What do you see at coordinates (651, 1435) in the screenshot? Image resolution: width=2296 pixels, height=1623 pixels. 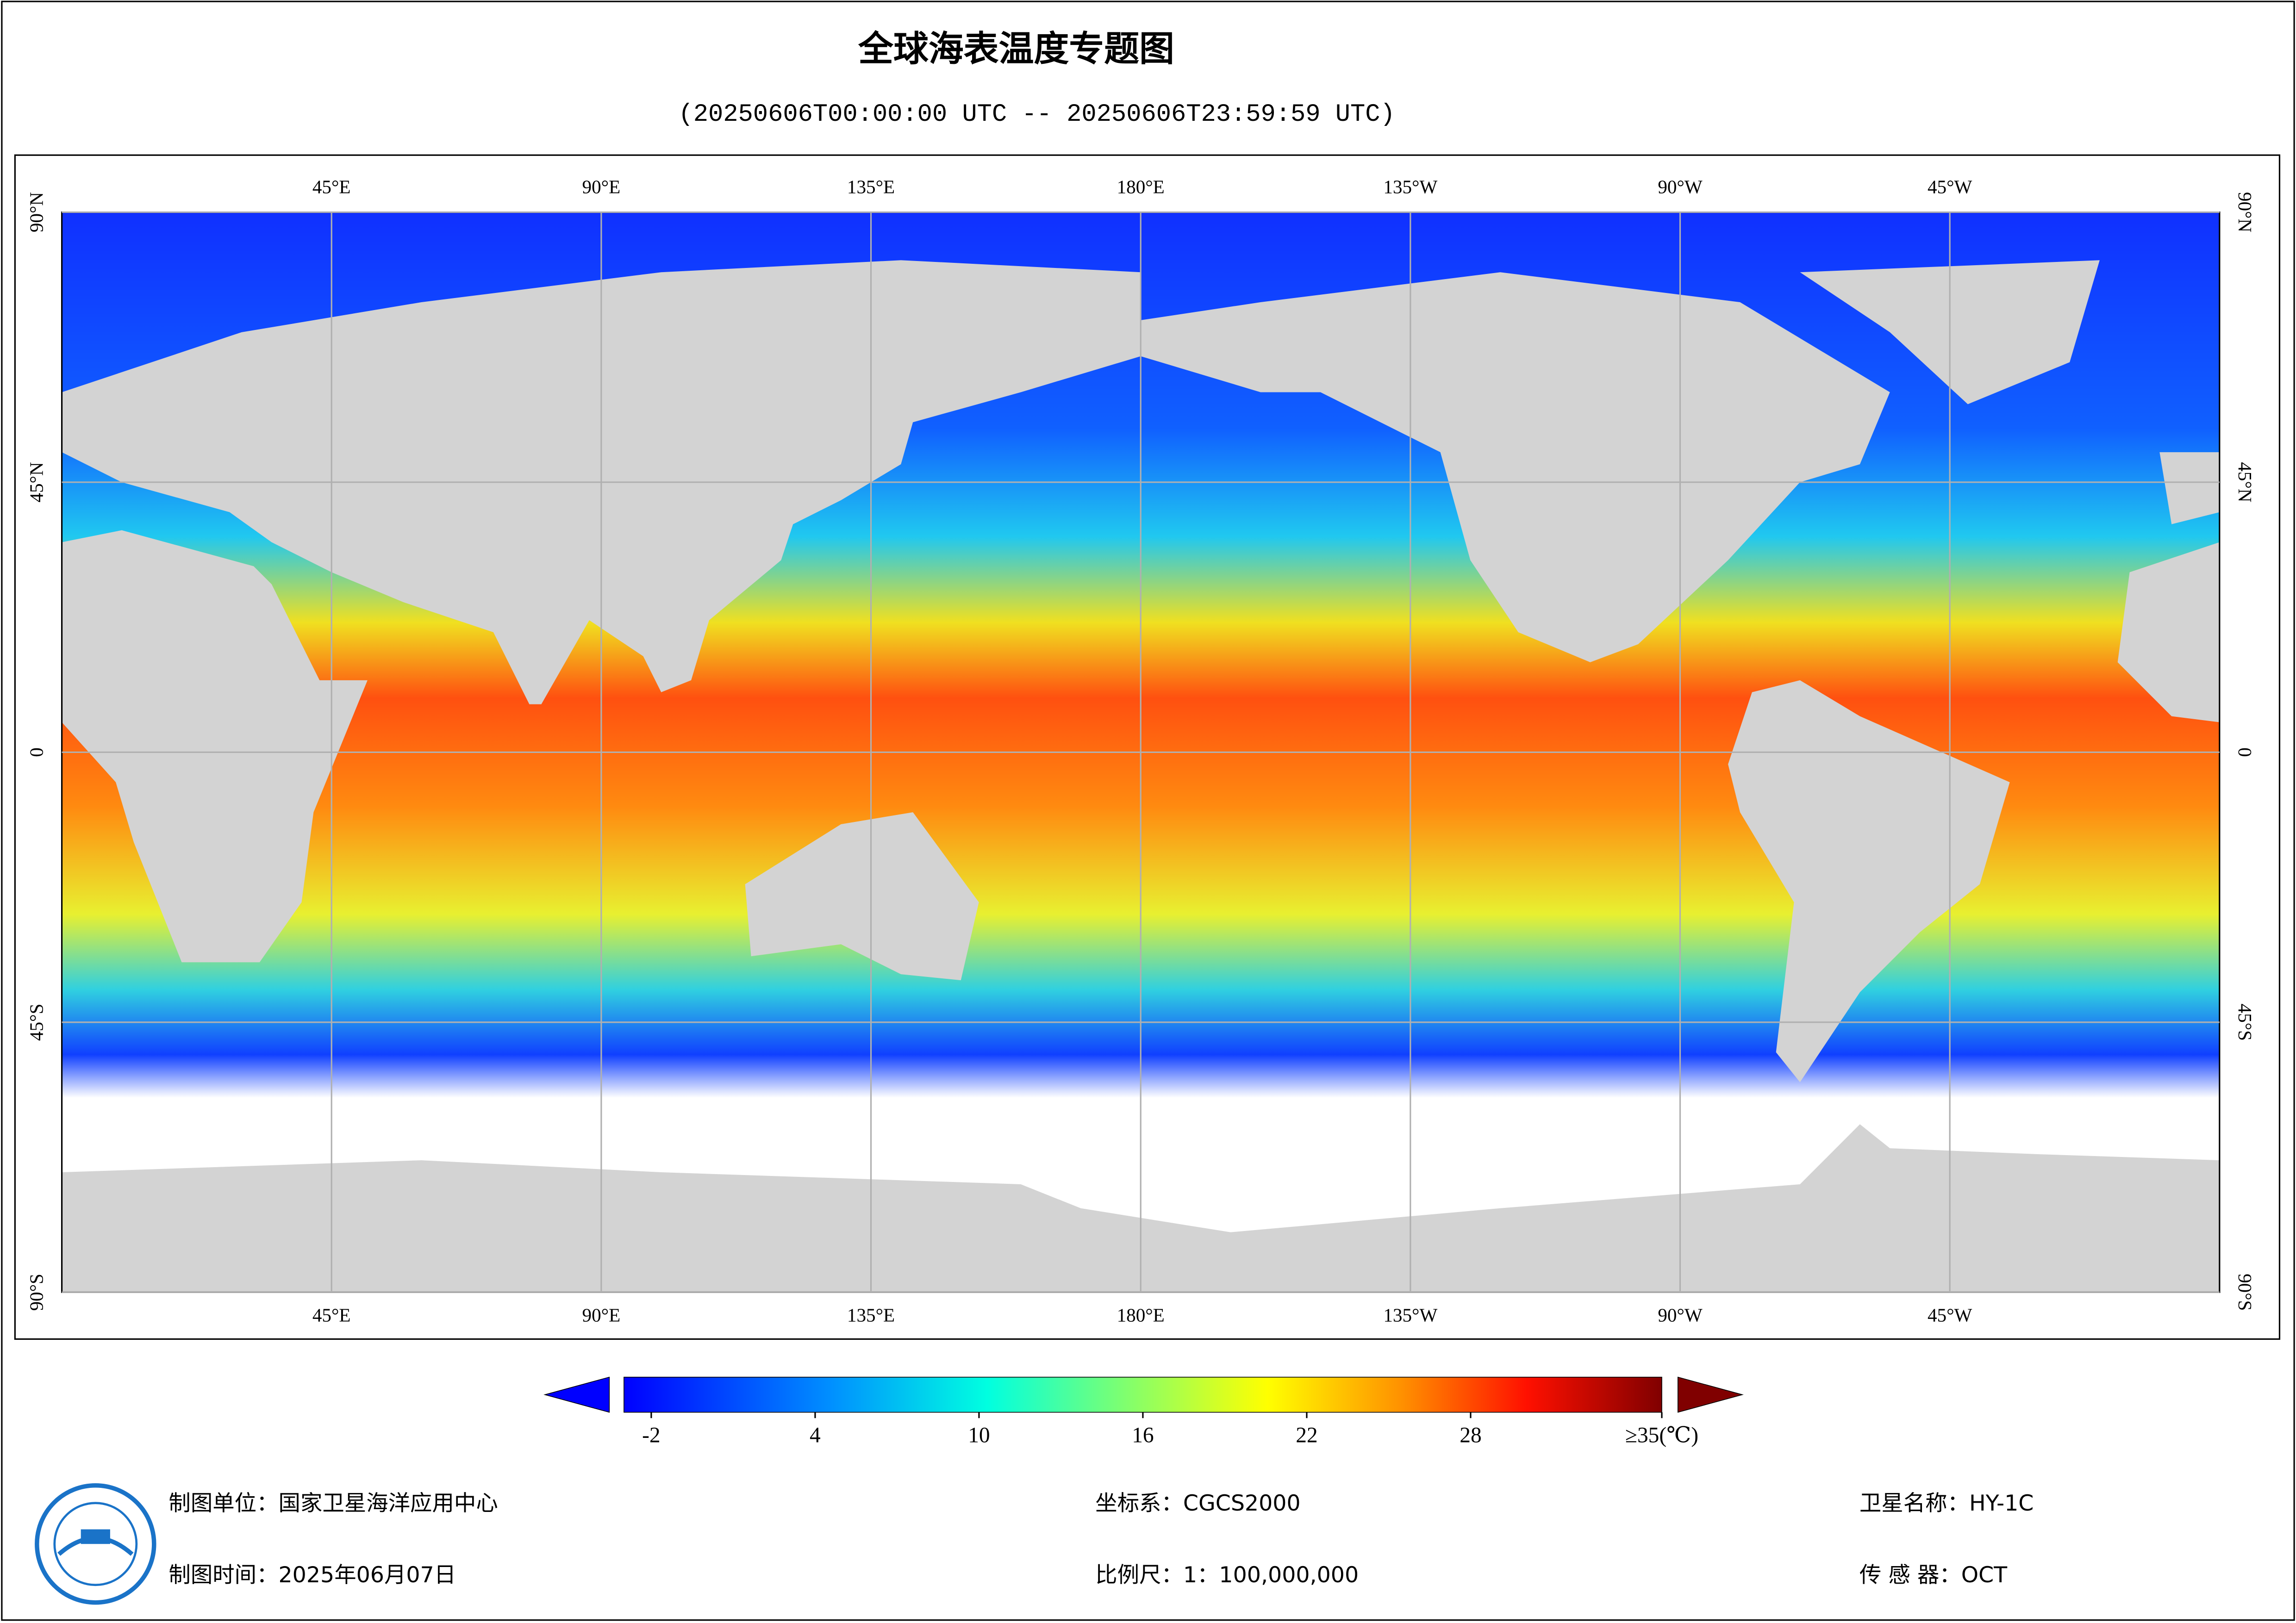 I see `colorbar-label: -2` at bounding box center [651, 1435].